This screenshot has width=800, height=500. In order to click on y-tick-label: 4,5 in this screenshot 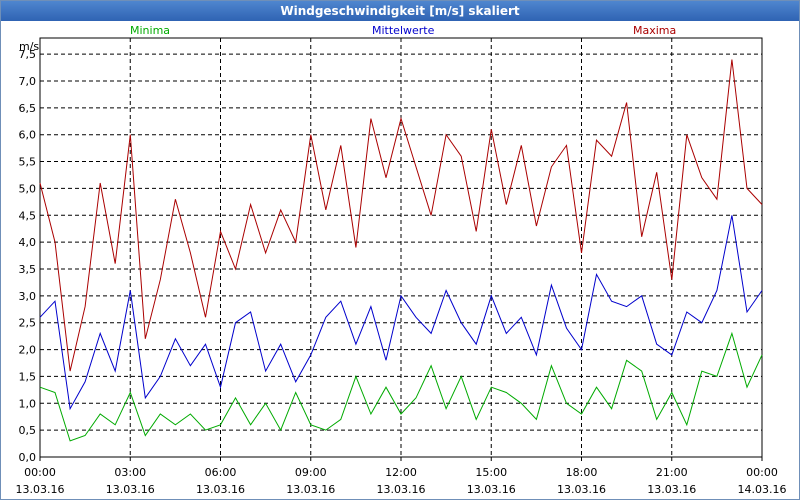, I will do `click(28, 215)`.